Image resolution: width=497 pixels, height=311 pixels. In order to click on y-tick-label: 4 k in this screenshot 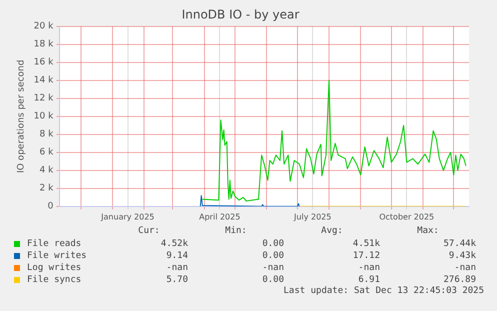, I will do `click(47, 171)`.